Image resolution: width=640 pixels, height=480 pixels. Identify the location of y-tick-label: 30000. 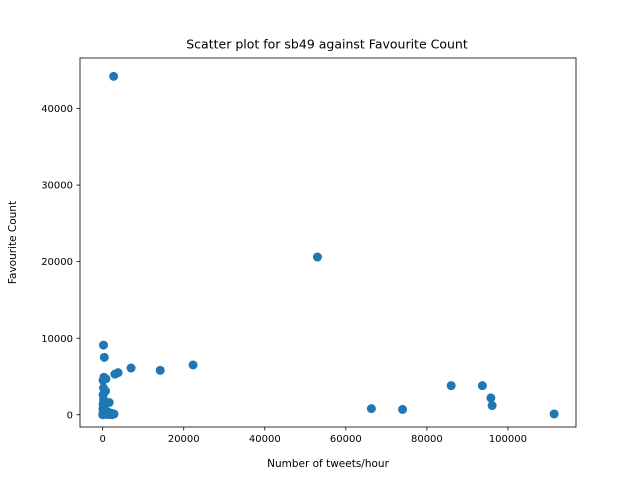
(57, 186).